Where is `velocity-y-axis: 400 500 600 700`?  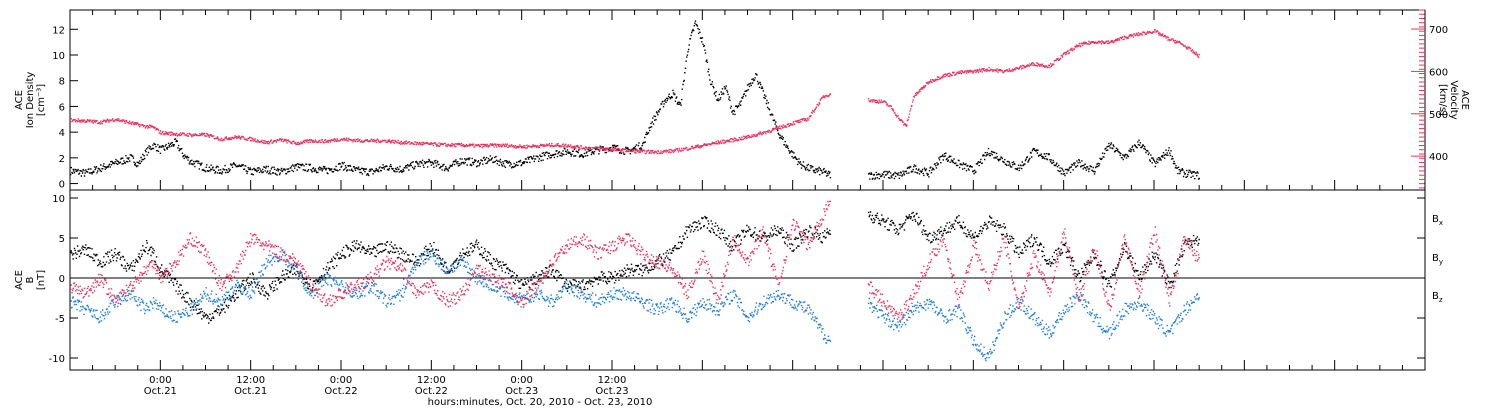 velocity-y-axis: 400 500 600 700 is located at coordinates (1429, 99).